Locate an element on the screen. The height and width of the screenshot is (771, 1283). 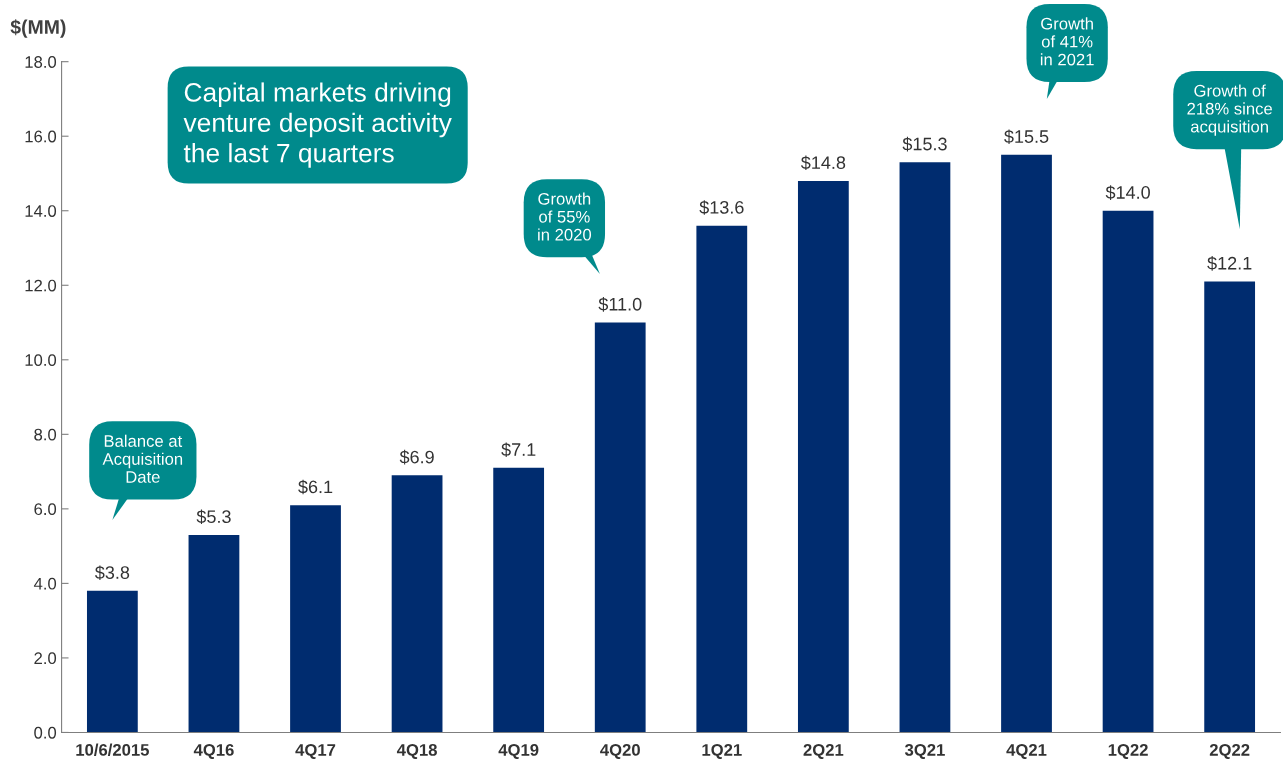
data-label: $13.6 is located at coordinates (721, 207).